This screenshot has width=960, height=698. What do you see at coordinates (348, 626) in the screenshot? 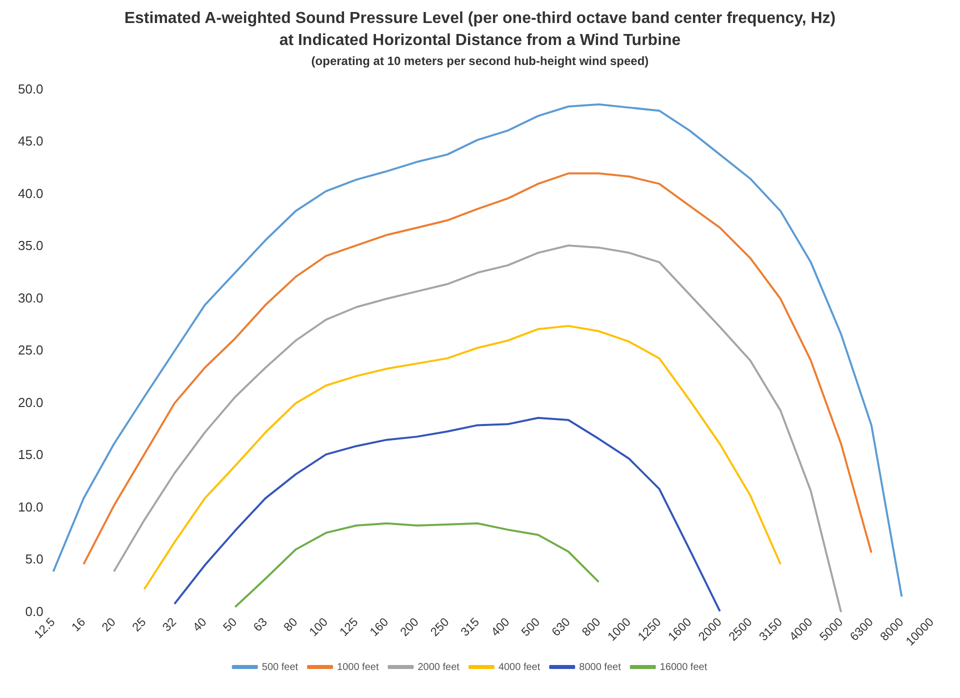
I see `x-tick-label: 125` at bounding box center [348, 626].